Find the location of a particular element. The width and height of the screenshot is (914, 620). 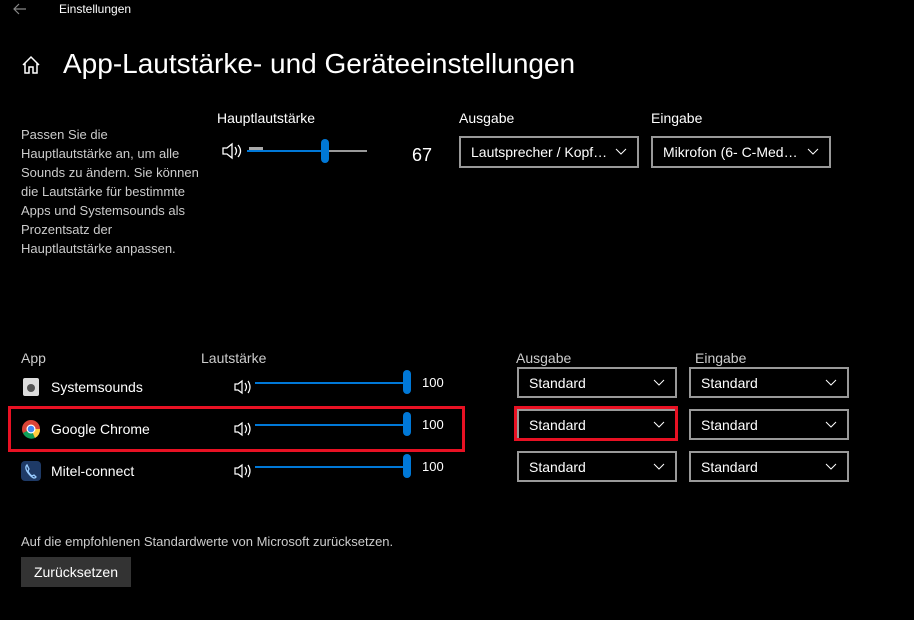

page-title: App-Lautstärke- und Geräteeinstellungen is located at coordinates (319, 63).